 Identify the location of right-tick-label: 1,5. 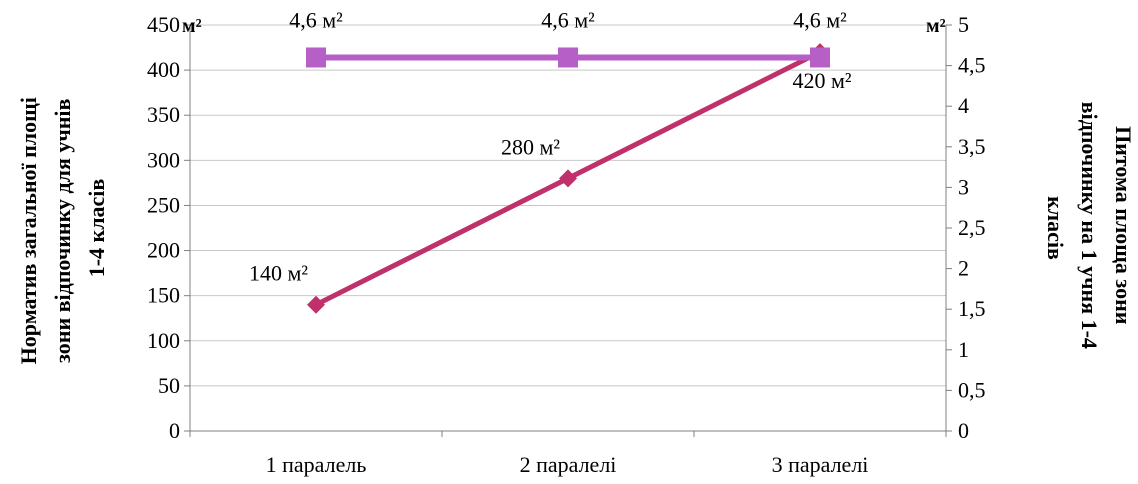
(972, 308).